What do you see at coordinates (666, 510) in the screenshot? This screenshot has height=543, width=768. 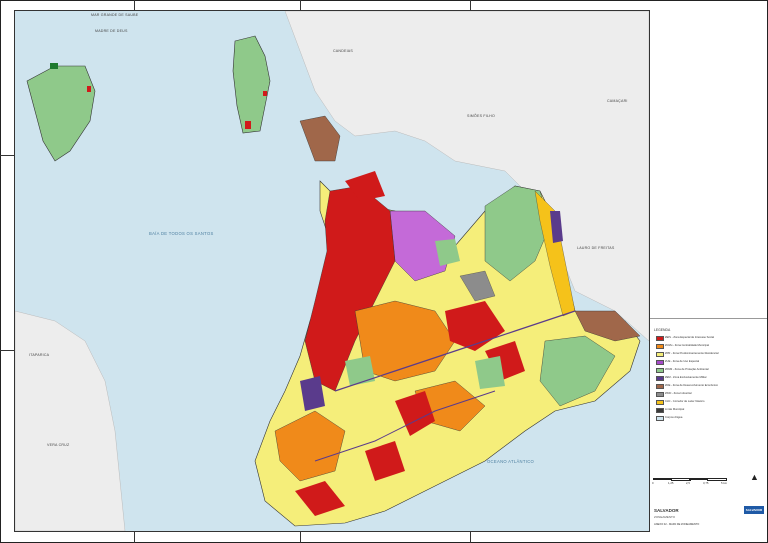 I see `map-title: SALVADOR` at bounding box center [666, 510].